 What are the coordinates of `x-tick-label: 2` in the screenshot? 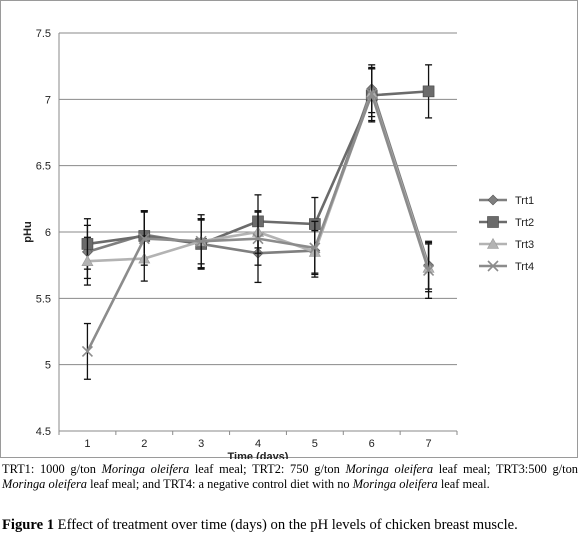 It's located at (144, 444).